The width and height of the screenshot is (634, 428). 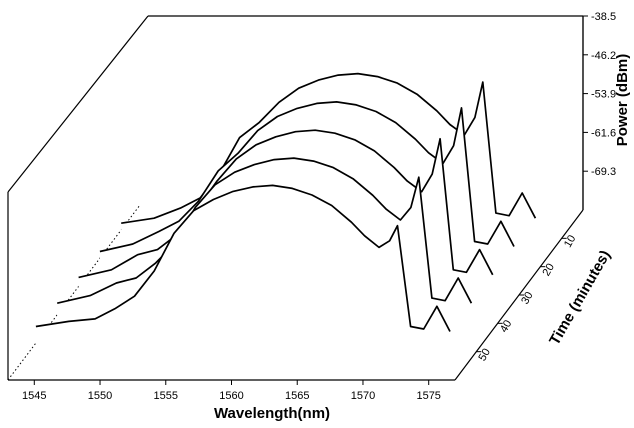 I want to click on z-tick-label: 40, so click(x=506, y=326).